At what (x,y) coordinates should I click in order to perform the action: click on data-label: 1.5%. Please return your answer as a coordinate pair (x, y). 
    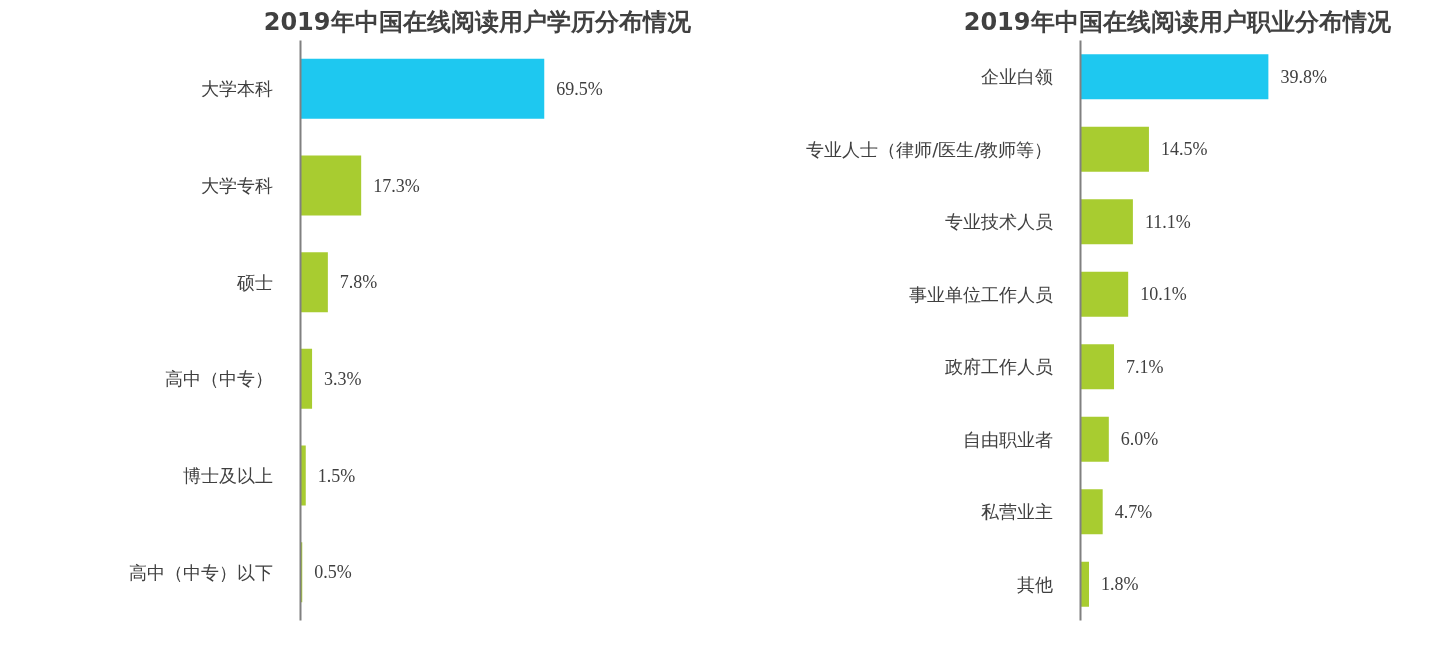
    Looking at the image, I should click on (336, 475).